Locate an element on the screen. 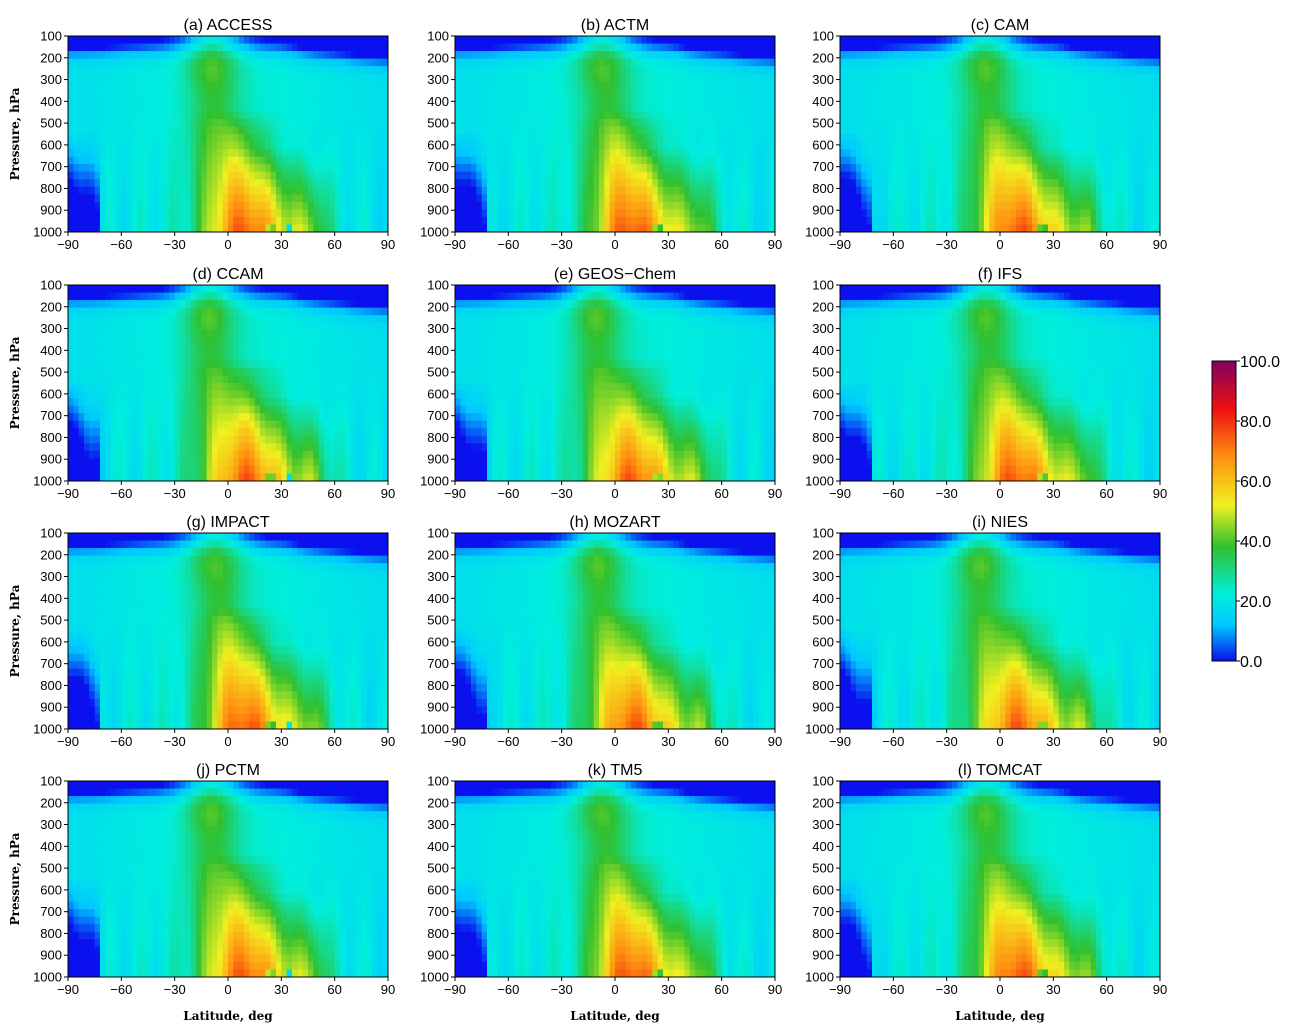 The height and width of the screenshot is (1029, 1289). y-tick-label: 400 is located at coordinates (51, 101).